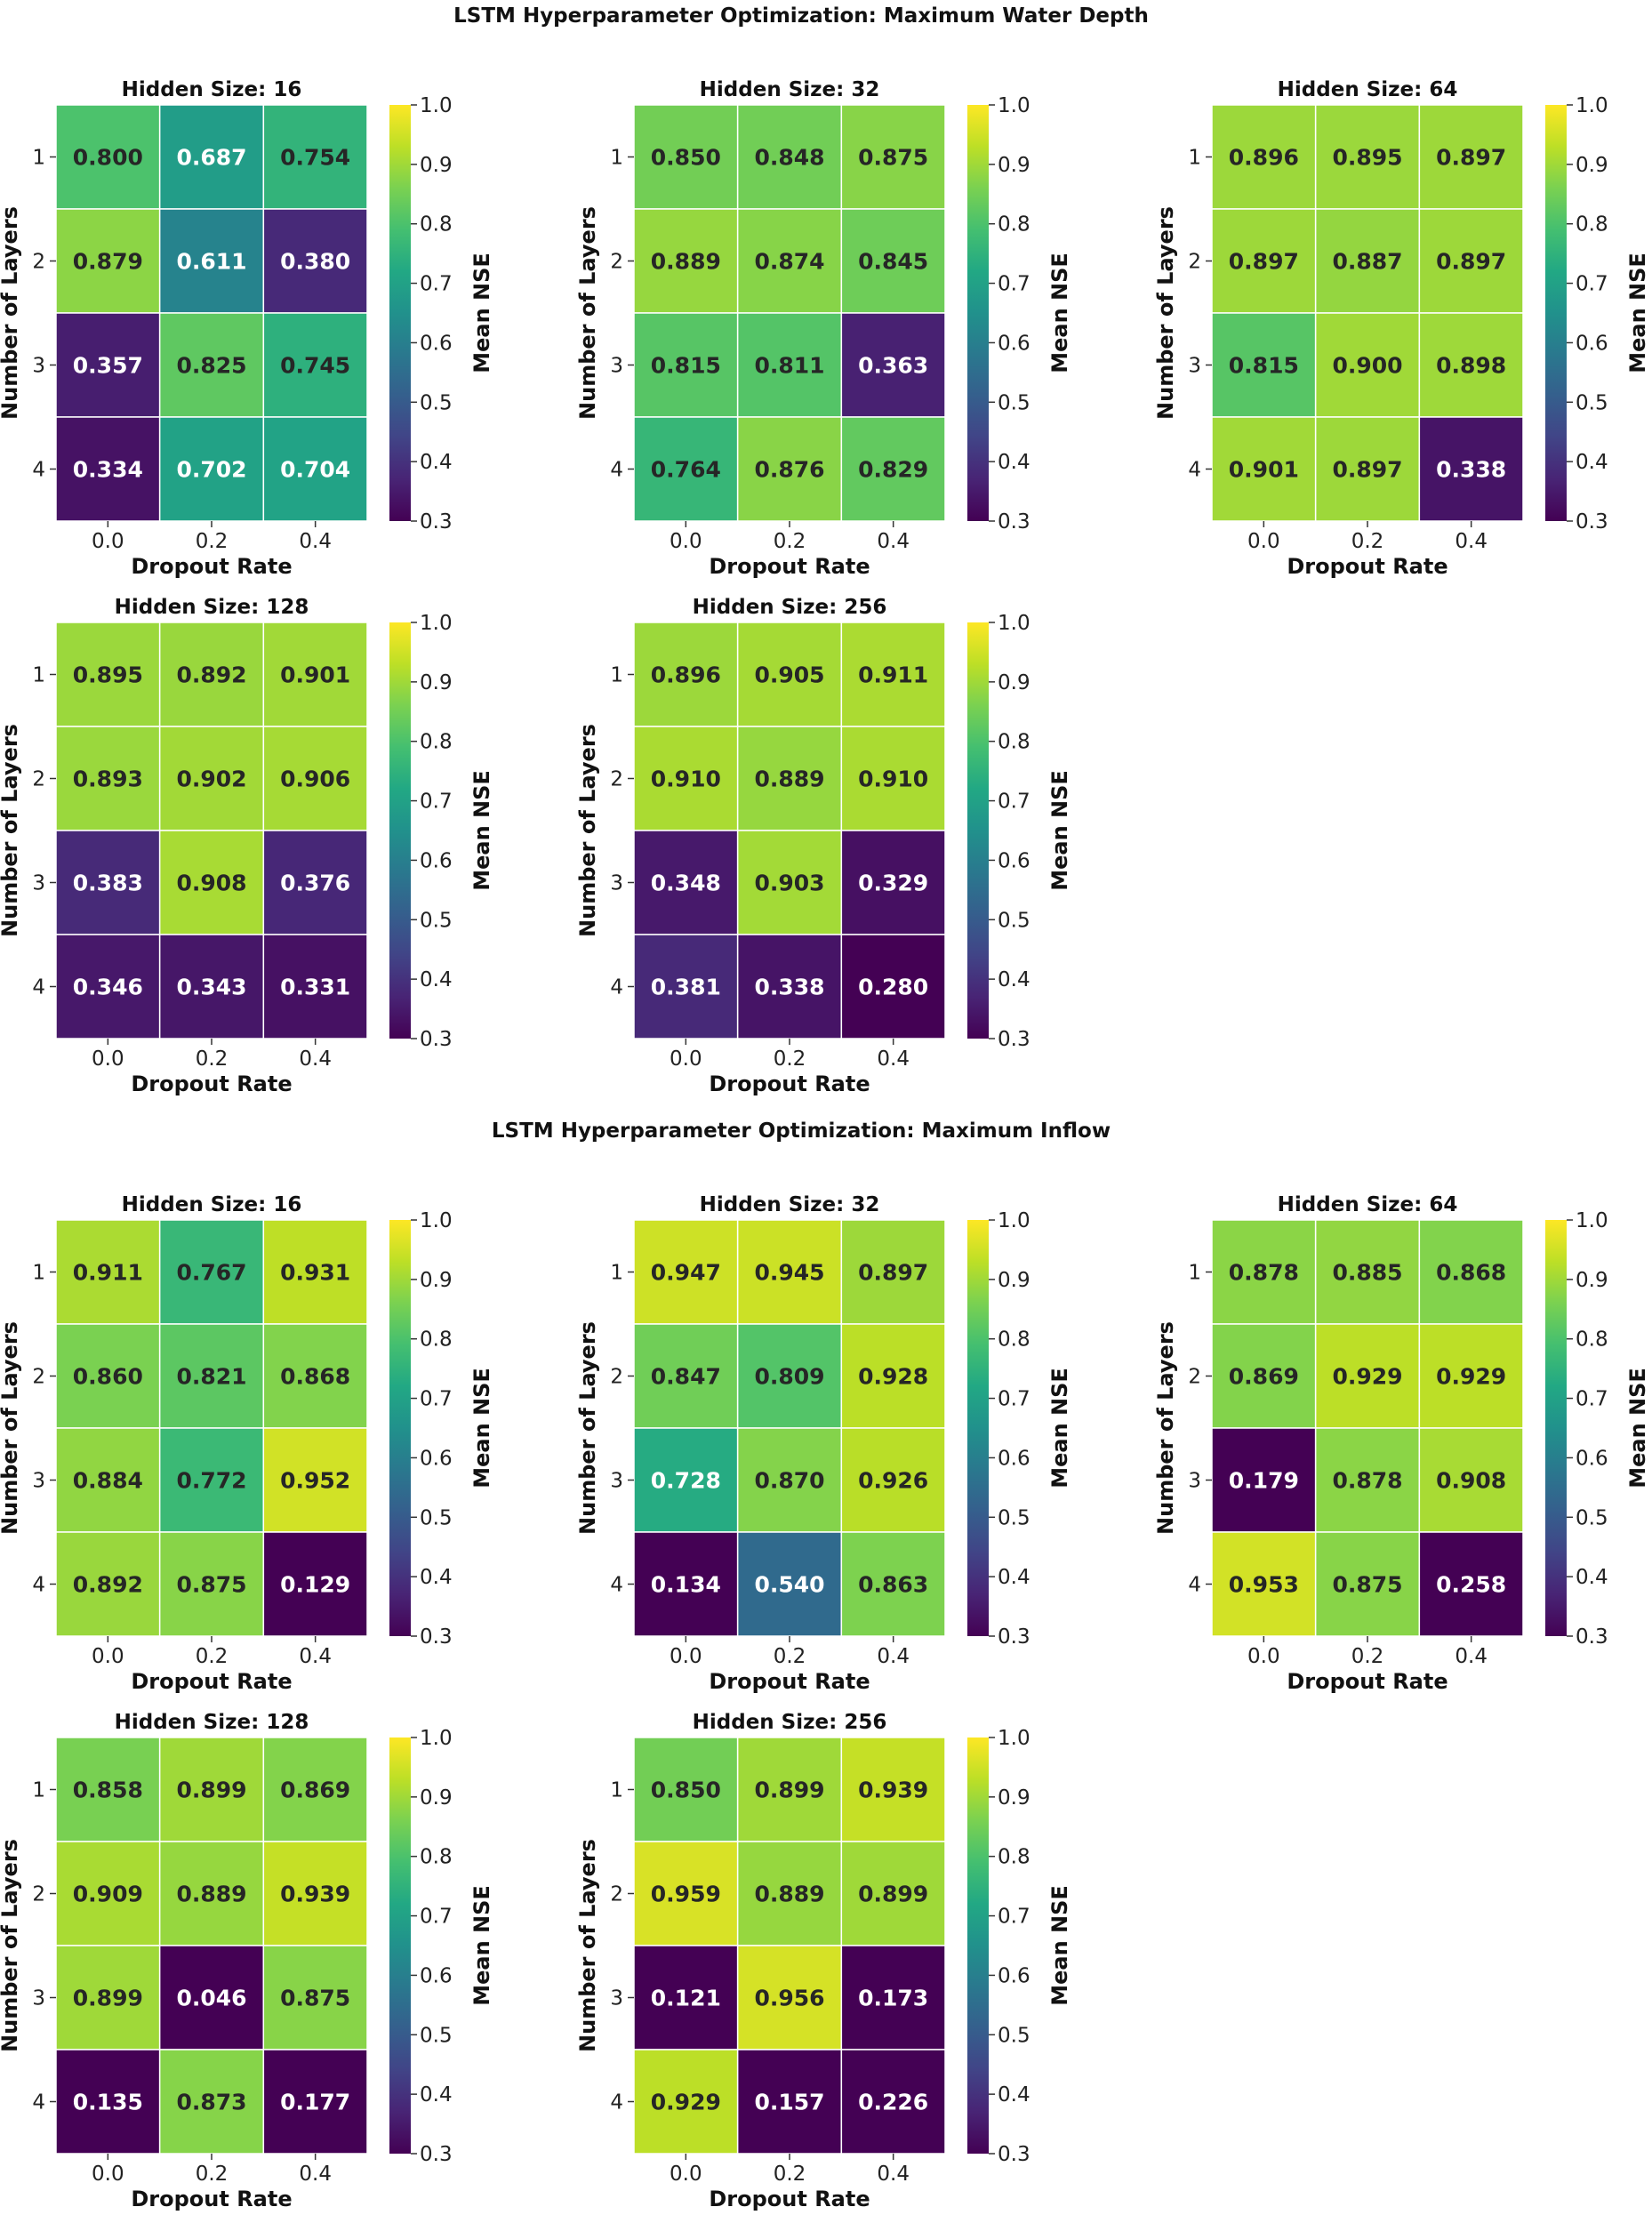  I want to click on y-axis-label: Number of Layers, so click(588, 1945).